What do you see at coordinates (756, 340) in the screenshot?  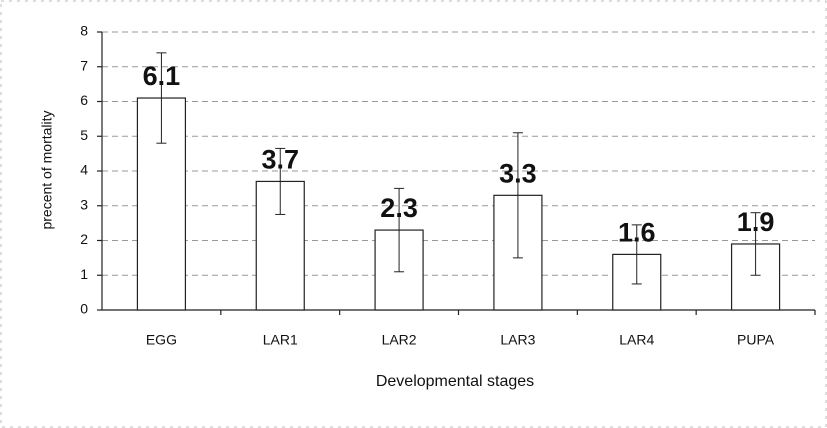 I see `x-tick-label: PUPA` at bounding box center [756, 340].